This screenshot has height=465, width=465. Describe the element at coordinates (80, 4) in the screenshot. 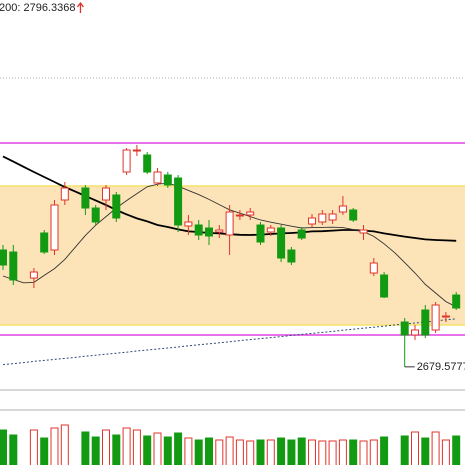

I see `arrow-head` at that location.